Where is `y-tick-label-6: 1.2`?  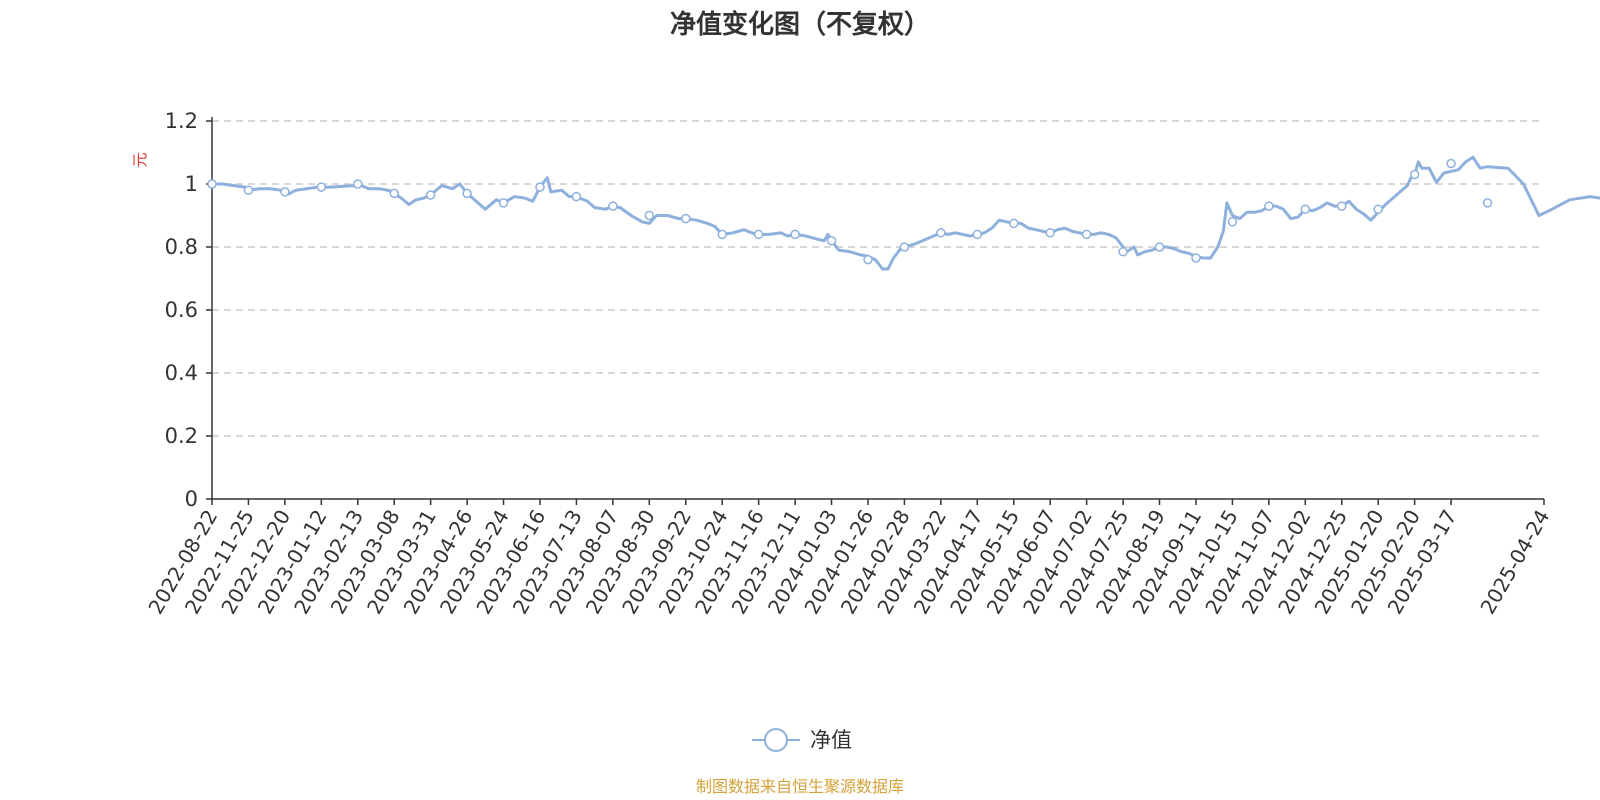
y-tick-label-6: 1.2 is located at coordinates (181, 121).